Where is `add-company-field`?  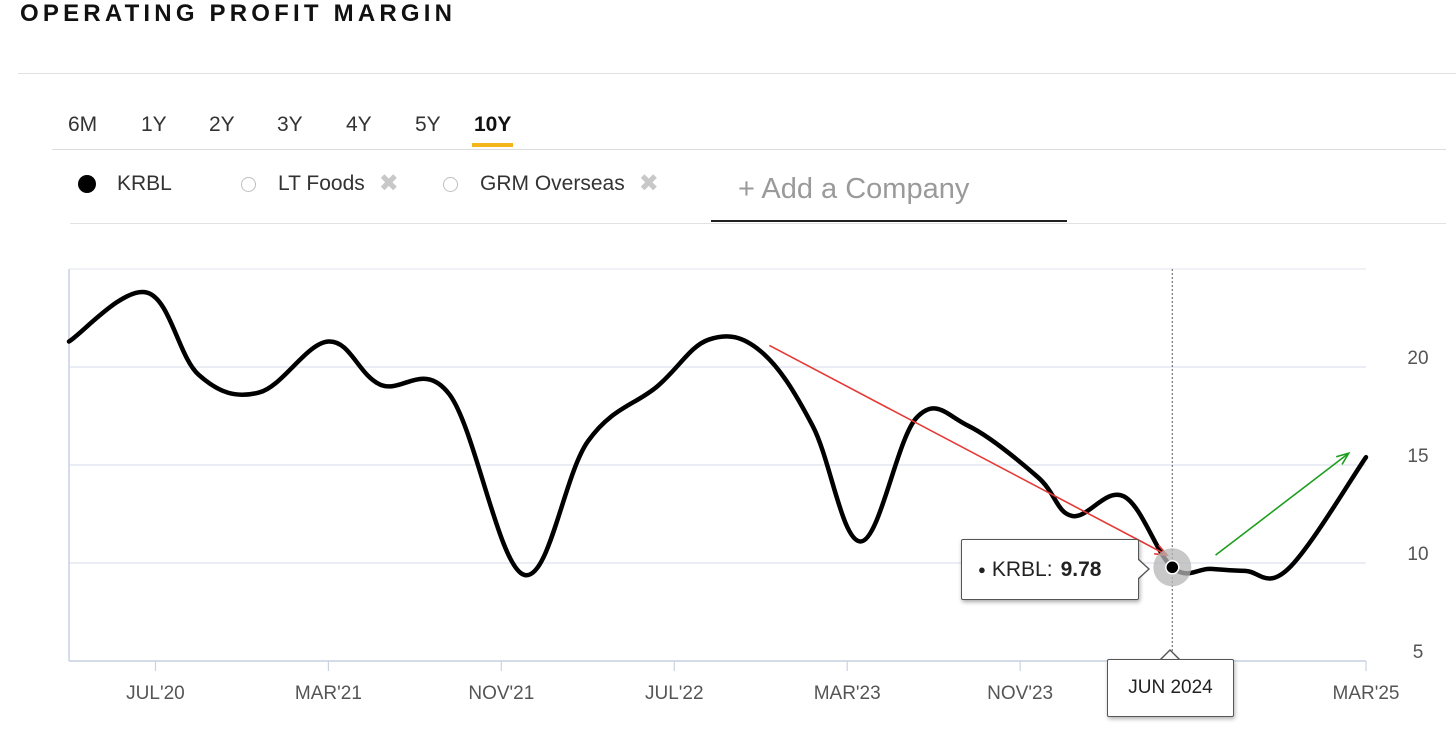 add-company-field is located at coordinates (890, 194).